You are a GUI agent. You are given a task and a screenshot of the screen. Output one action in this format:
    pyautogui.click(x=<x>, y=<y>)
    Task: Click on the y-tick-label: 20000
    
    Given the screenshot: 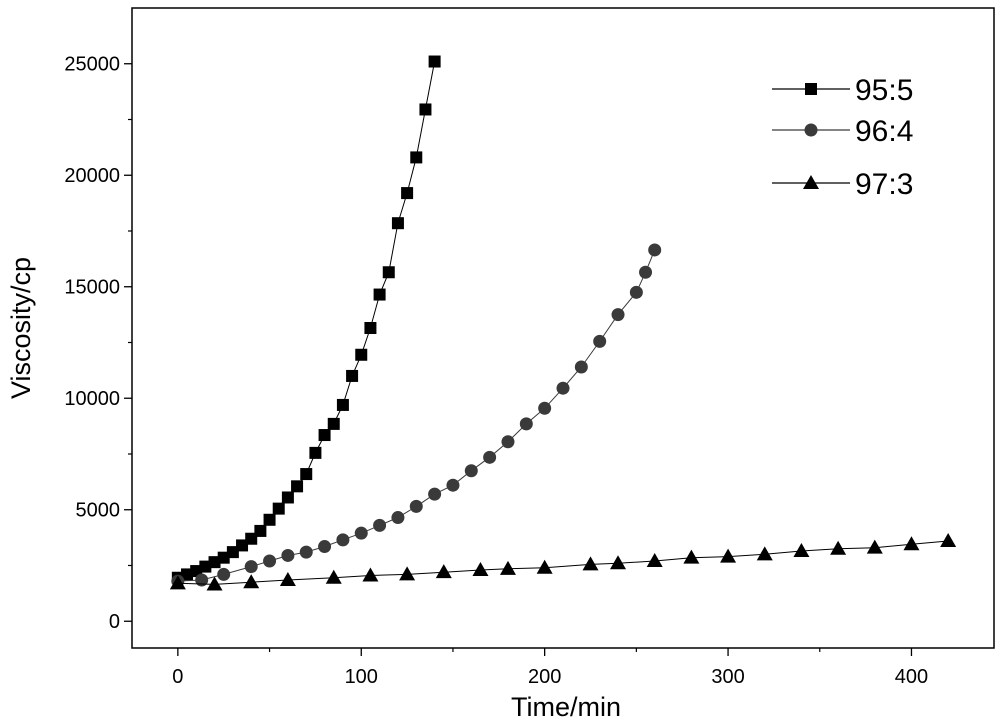 What is the action you would take?
    pyautogui.click(x=92, y=176)
    